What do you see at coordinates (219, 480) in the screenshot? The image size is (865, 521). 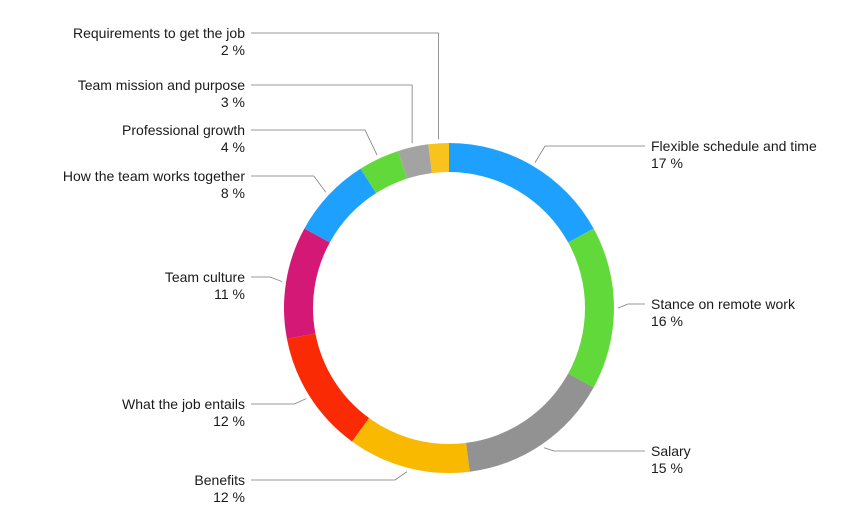 I see `slice-label-benefits: Benefits` at bounding box center [219, 480].